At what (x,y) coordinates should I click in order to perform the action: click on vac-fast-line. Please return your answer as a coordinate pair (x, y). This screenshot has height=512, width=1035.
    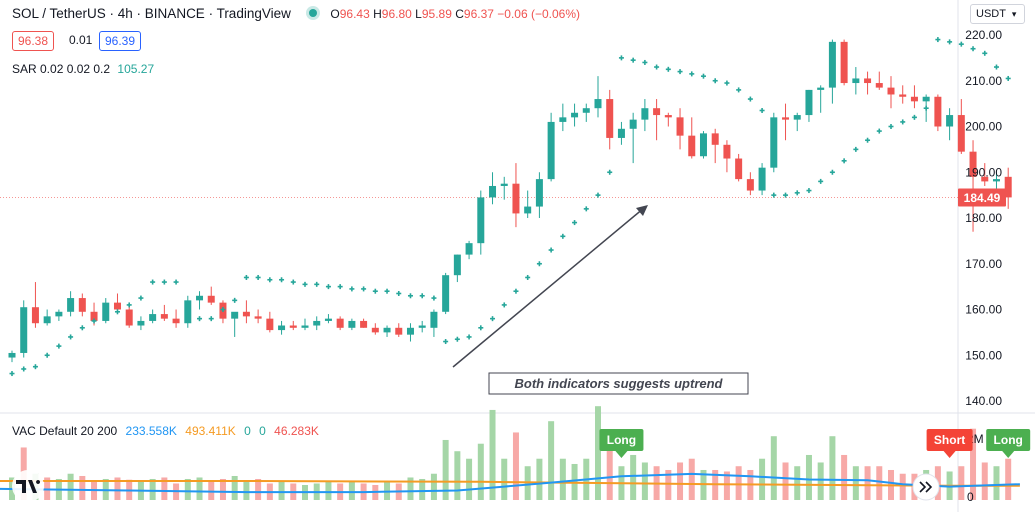
    Looking at the image, I should click on (510, 483).